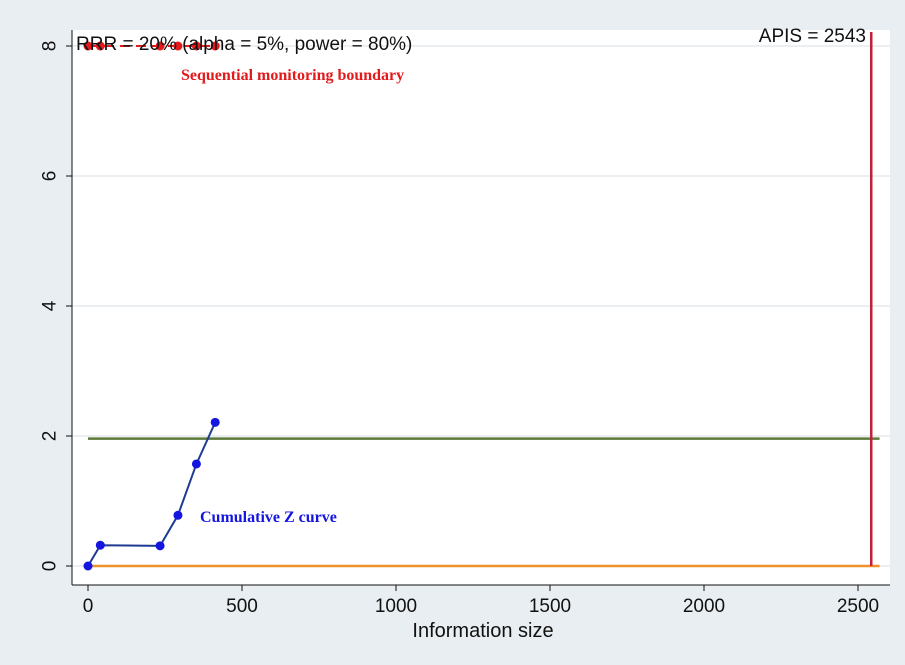 The image size is (905, 665). What do you see at coordinates (550, 606) in the screenshot?
I see `x-tick-label: 1500` at bounding box center [550, 606].